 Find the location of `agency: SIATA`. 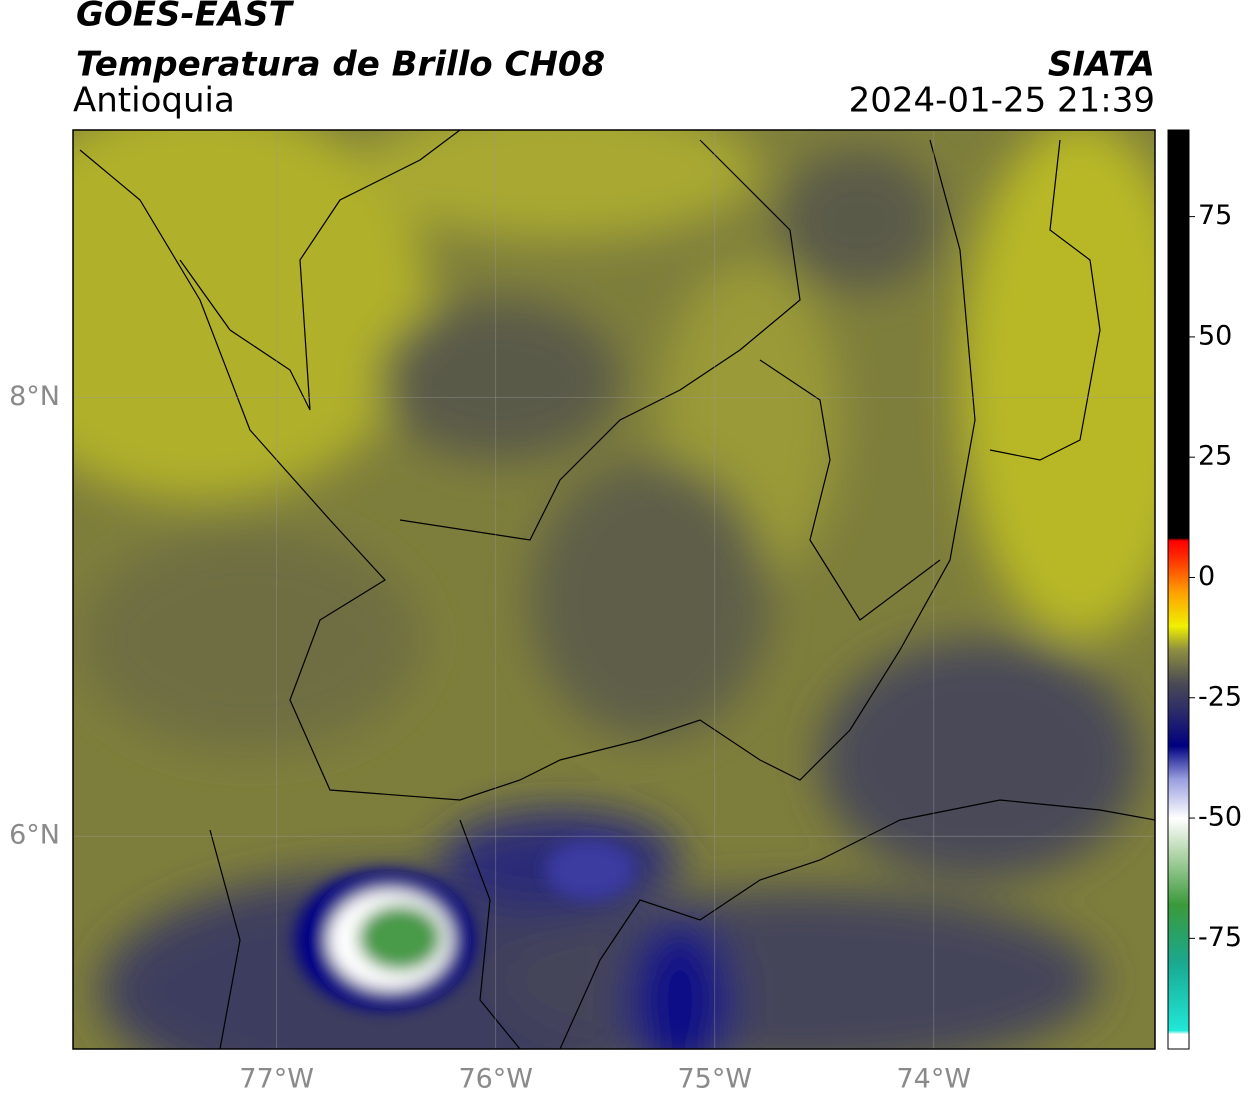

agency: SIATA is located at coordinates (1101, 65).